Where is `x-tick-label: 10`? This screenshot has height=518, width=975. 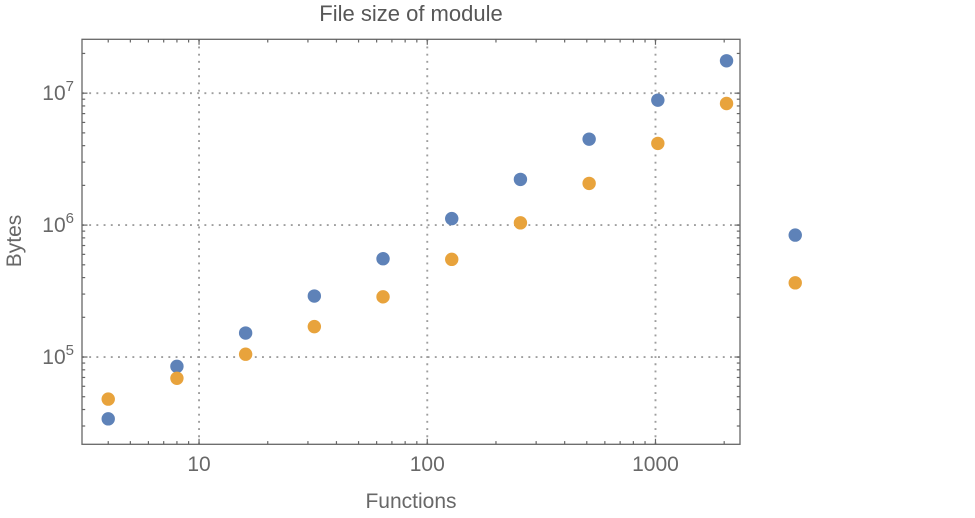
x-tick-label: 10 is located at coordinates (198, 464).